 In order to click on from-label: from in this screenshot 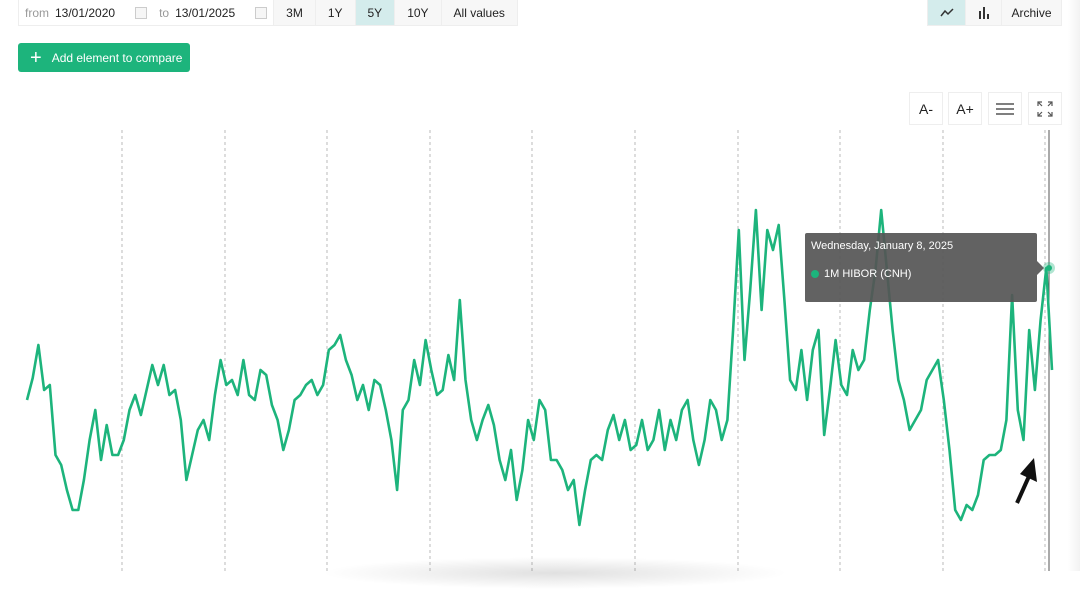, I will do `click(37, 12)`.